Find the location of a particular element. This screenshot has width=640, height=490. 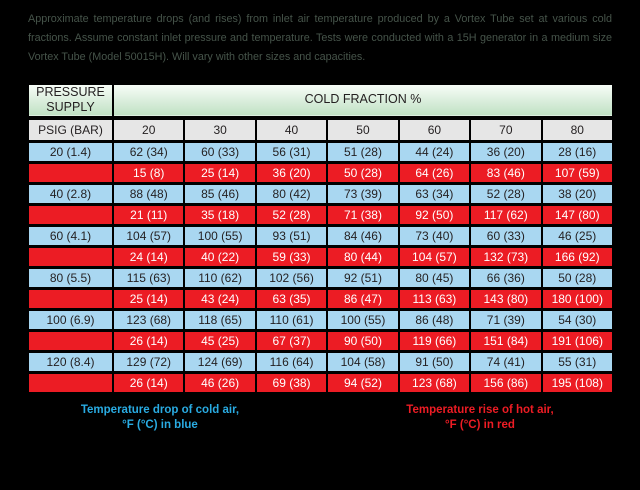

hot-temp-cell: 107 (59) is located at coordinates (577, 173).